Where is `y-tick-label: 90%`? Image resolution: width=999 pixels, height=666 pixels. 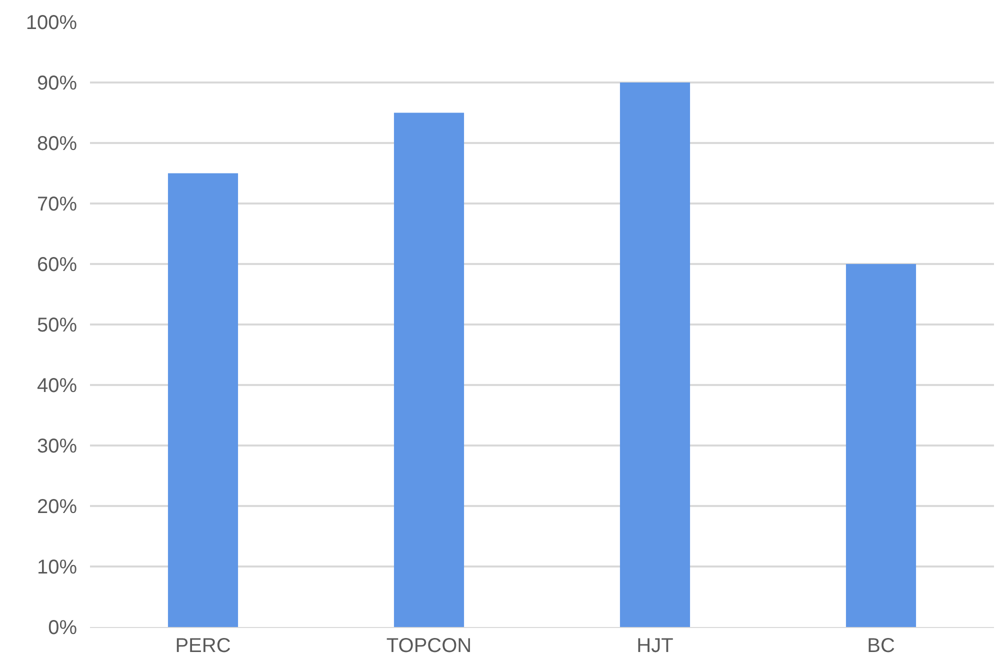
y-tick-label: 90% is located at coordinates (57, 83).